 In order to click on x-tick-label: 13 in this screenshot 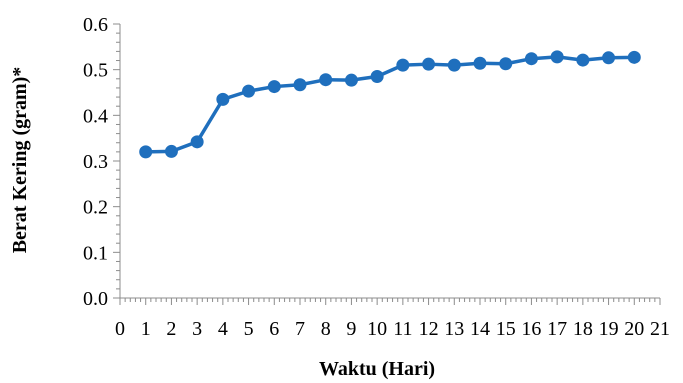, I will do `click(454, 329)`.